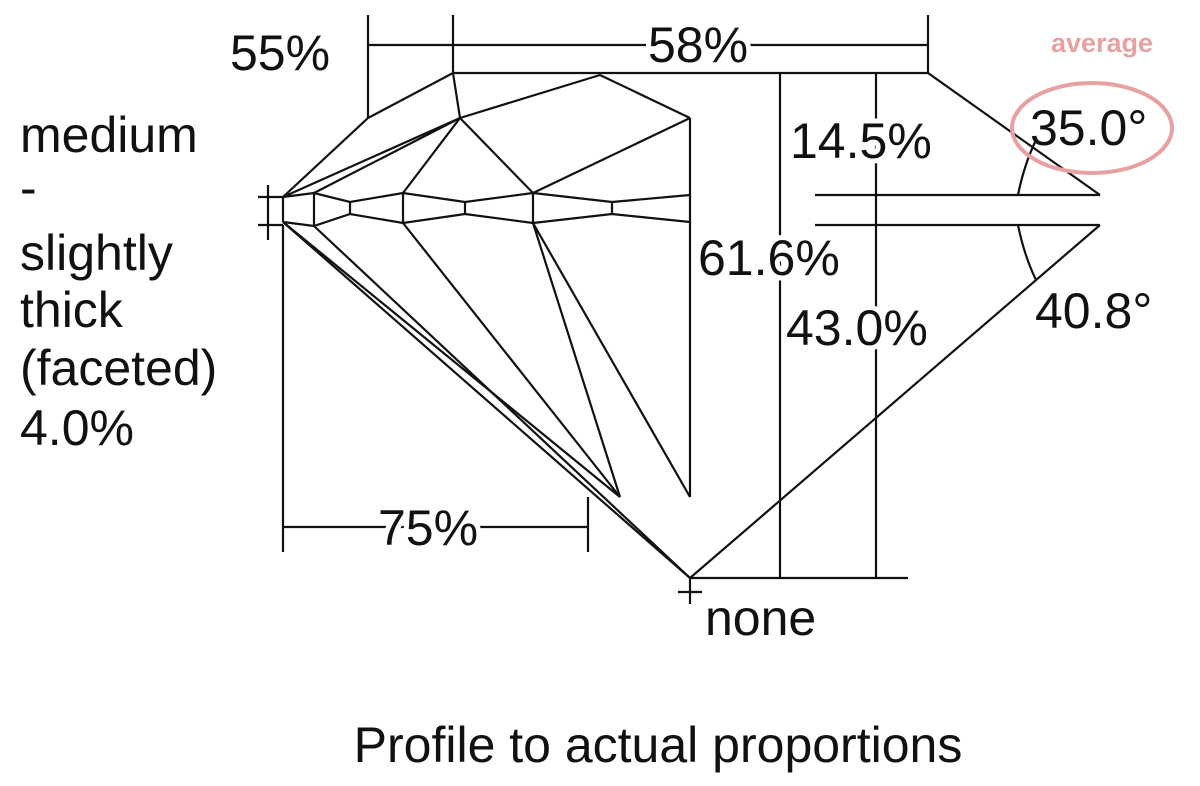  I want to click on total-depth-label: 61.6%, so click(769, 258).